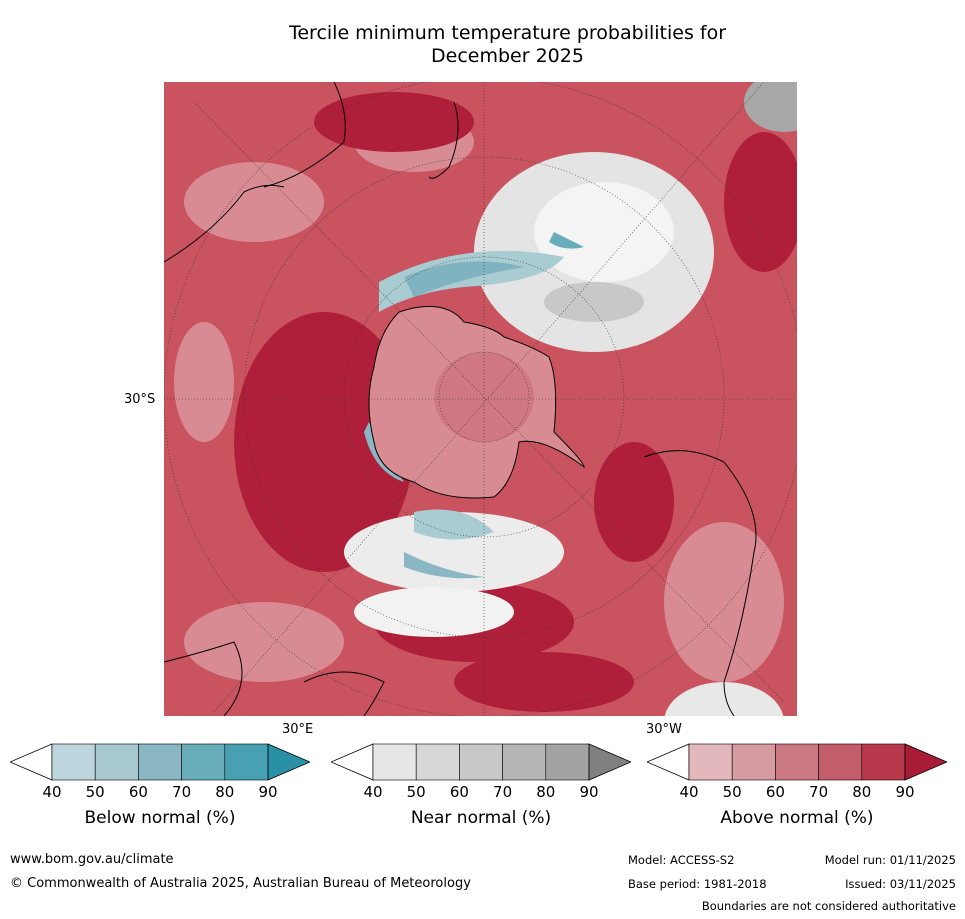 The image size is (965, 919). Describe the element at coordinates (474, 405) in the screenshot. I see `below-normal-areas` at that location.